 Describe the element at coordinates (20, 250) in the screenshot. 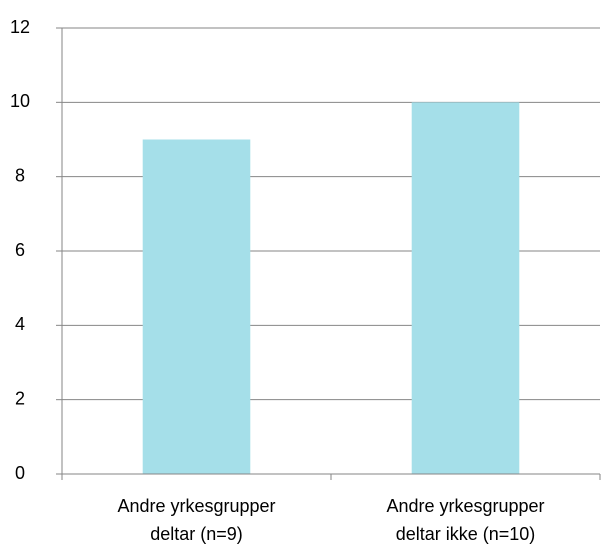

I see `y-tick-label: 6` at that location.